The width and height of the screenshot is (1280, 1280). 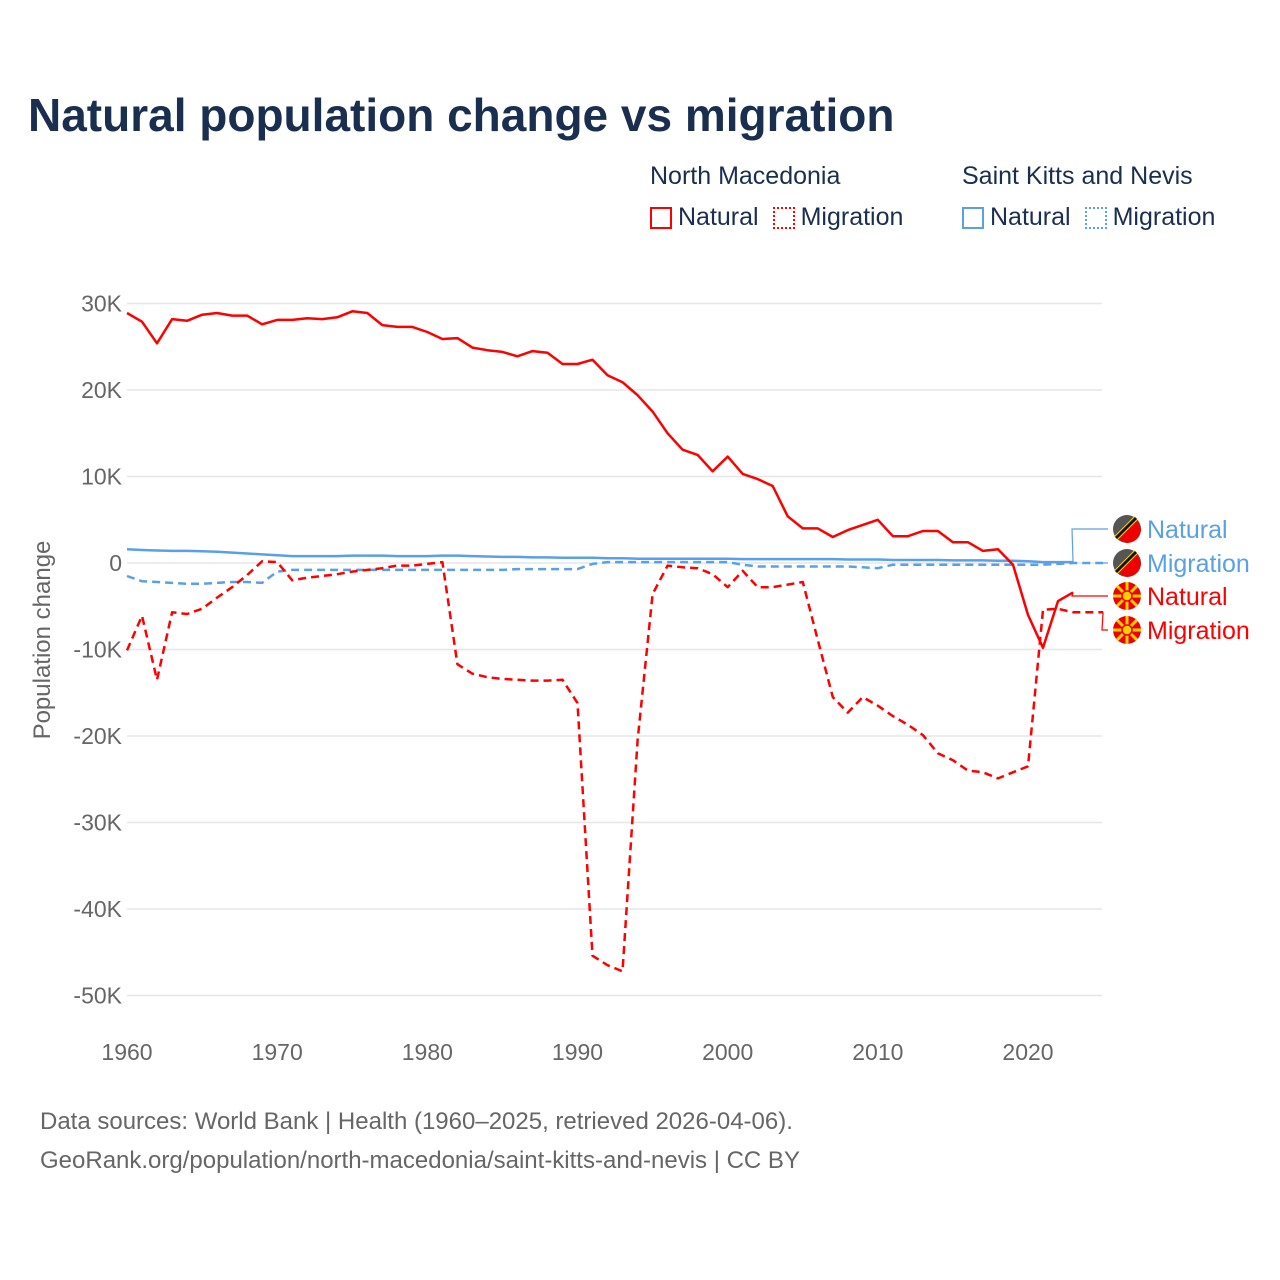 I want to click on legend-item-nm-migration: Migration, so click(x=838, y=217).